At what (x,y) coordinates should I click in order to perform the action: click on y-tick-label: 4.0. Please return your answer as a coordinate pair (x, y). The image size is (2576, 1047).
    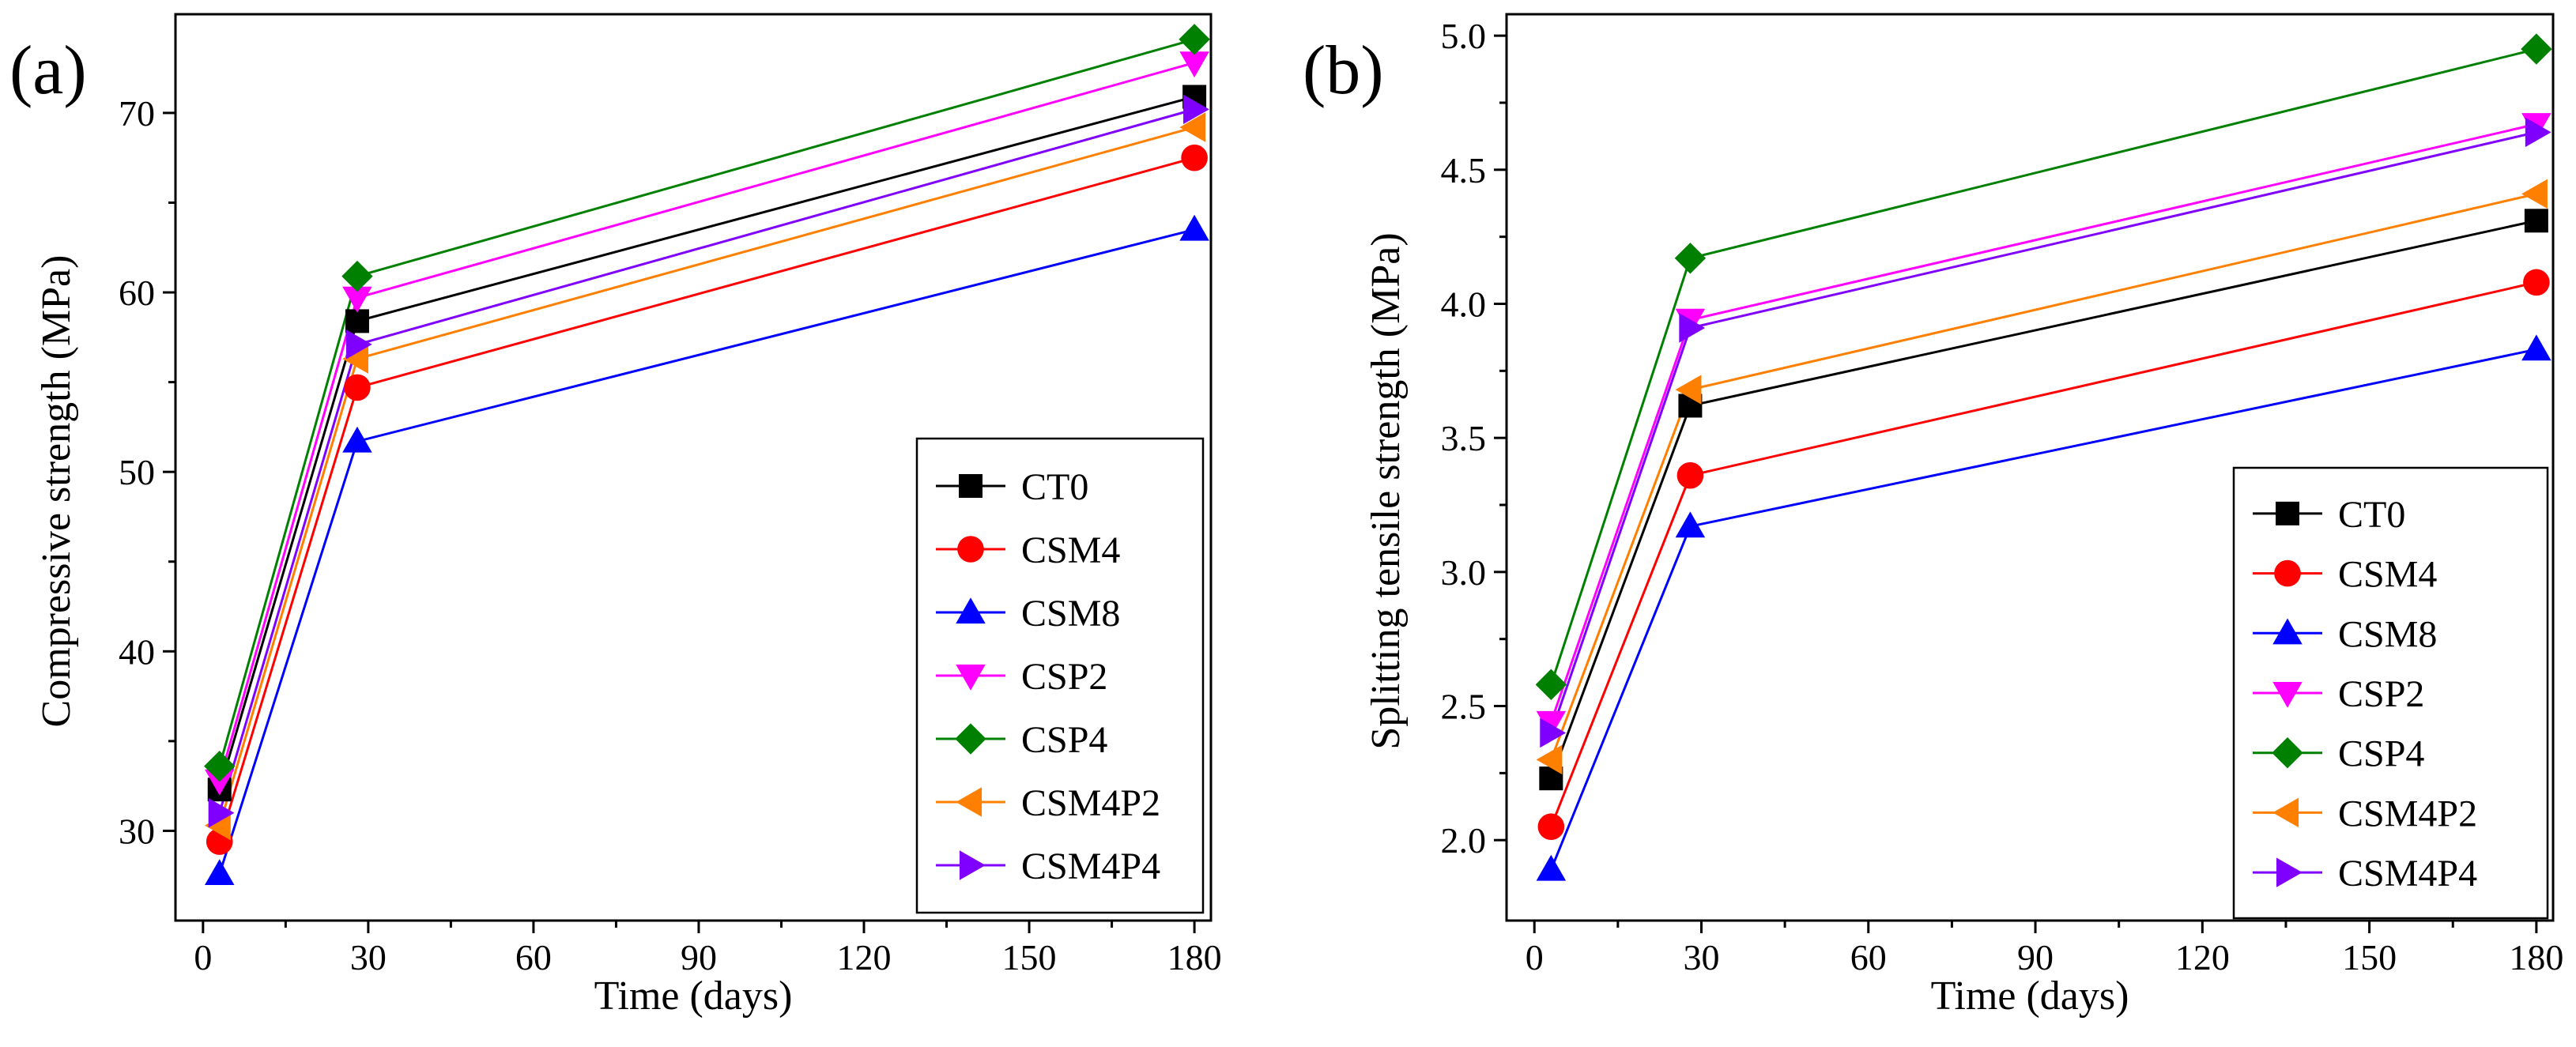
    Looking at the image, I should click on (1464, 304).